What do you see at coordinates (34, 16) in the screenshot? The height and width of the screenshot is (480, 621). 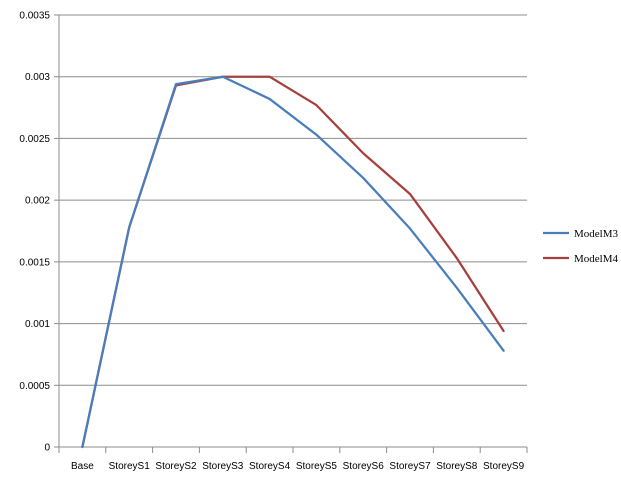 I see `y-tick-label: 0.0035` at bounding box center [34, 16].